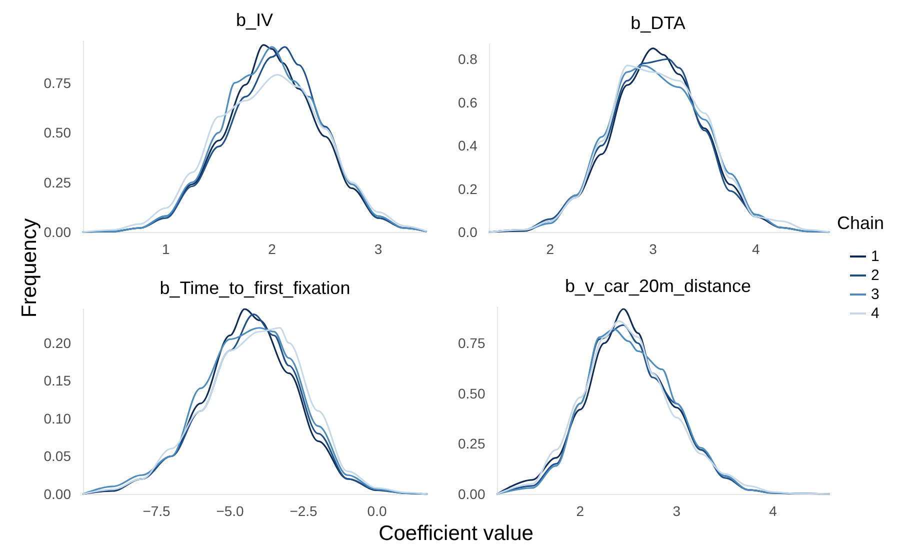  What do you see at coordinates (58, 380) in the screenshot?
I see `y-tick-label: 0.15` at bounding box center [58, 380].